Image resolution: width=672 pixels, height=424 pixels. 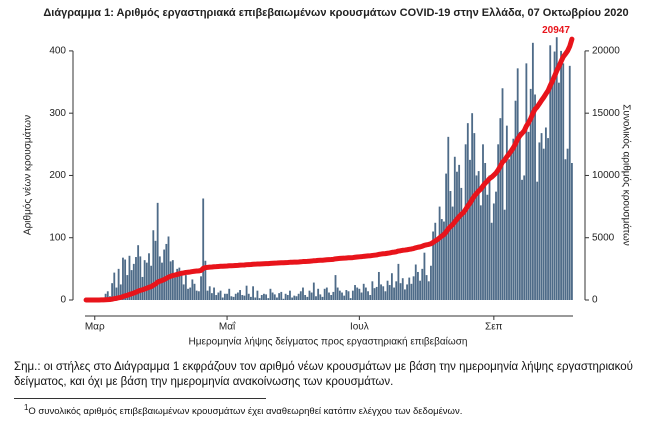 What do you see at coordinates (28, 175) in the screenshot?
I see `y-axis-label: Αριθμός νέων κρουσμάτων` at bounding box center [28, 175].